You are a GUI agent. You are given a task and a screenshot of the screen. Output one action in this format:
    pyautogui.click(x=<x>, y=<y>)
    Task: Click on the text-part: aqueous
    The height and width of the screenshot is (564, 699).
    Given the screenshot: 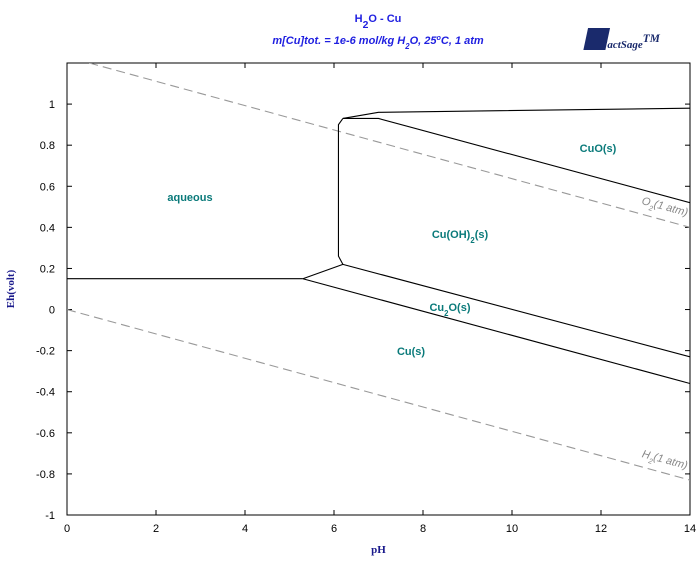 What is the action you would take?
    pyautogui.click(x=189, y=198)
    